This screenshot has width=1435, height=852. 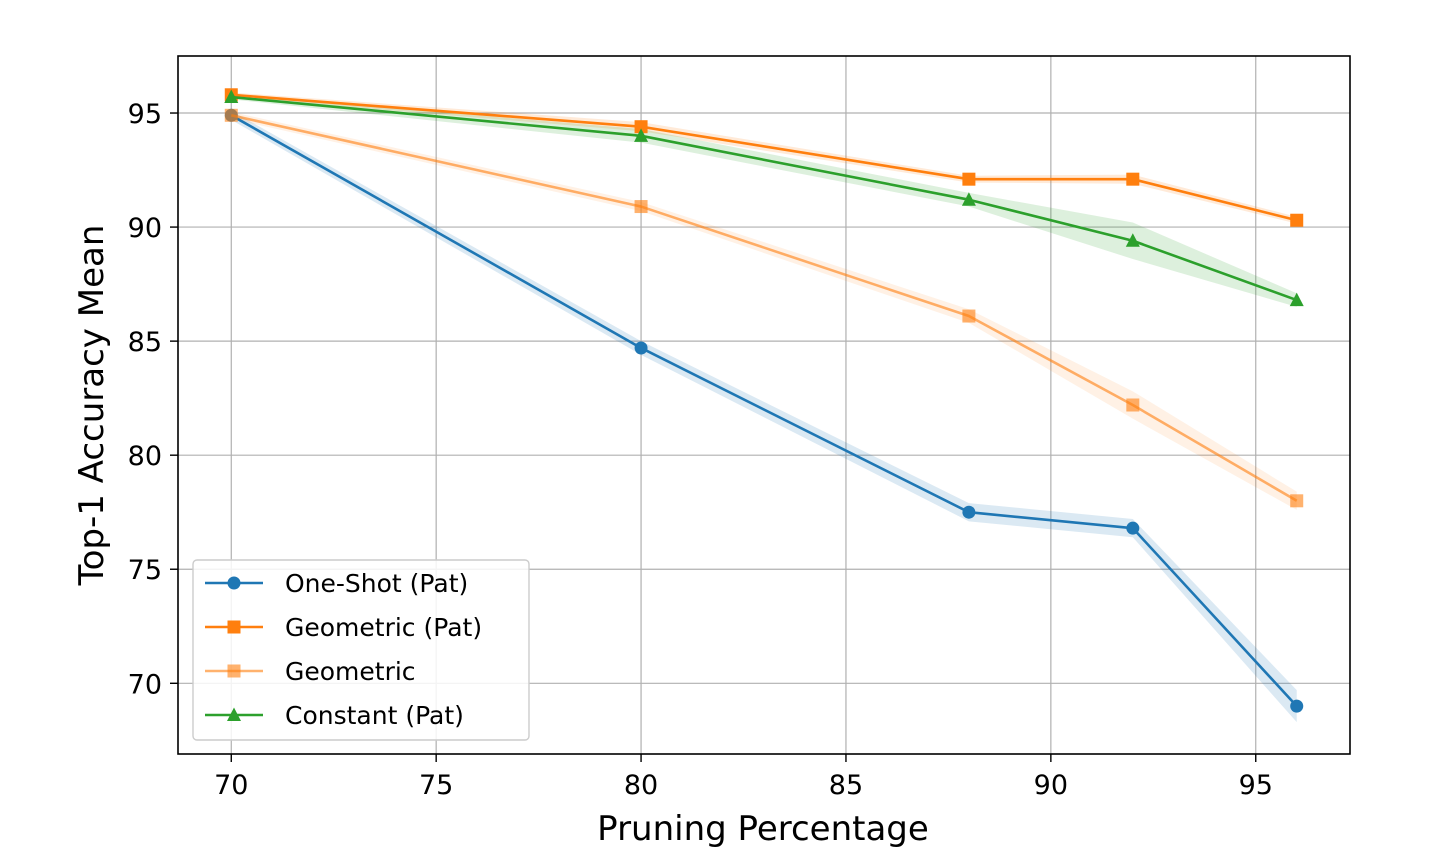 I want to click on legend-label: Constant (Pat), so click(x=374, y=715).